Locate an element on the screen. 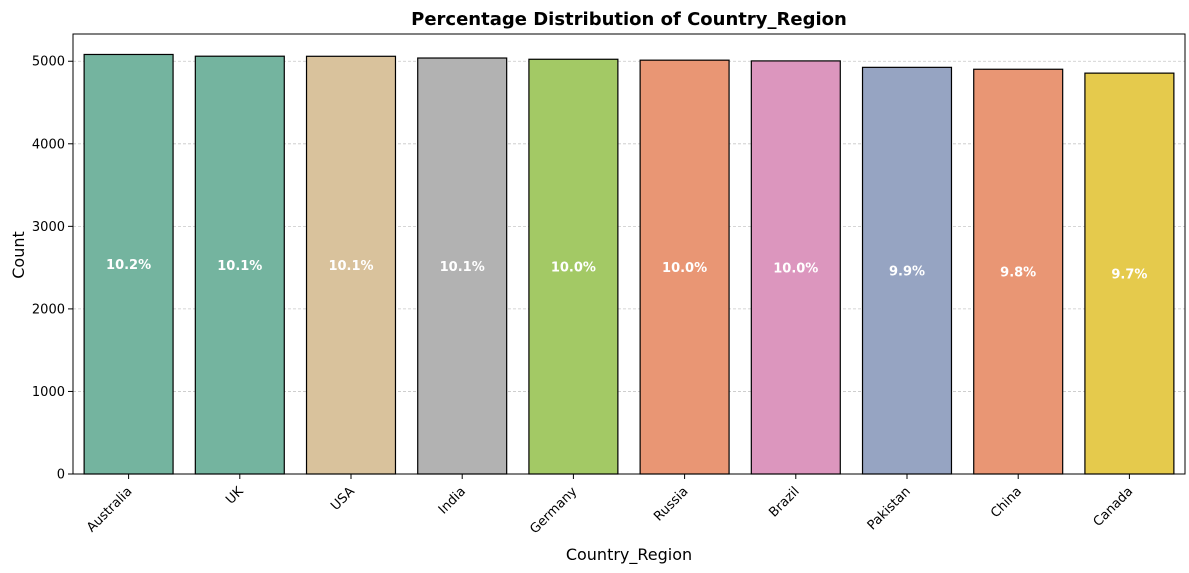 The width and height of the screenshot is (1189, 573). x-tick-label: Canada is located at coordinates (1114, 507).